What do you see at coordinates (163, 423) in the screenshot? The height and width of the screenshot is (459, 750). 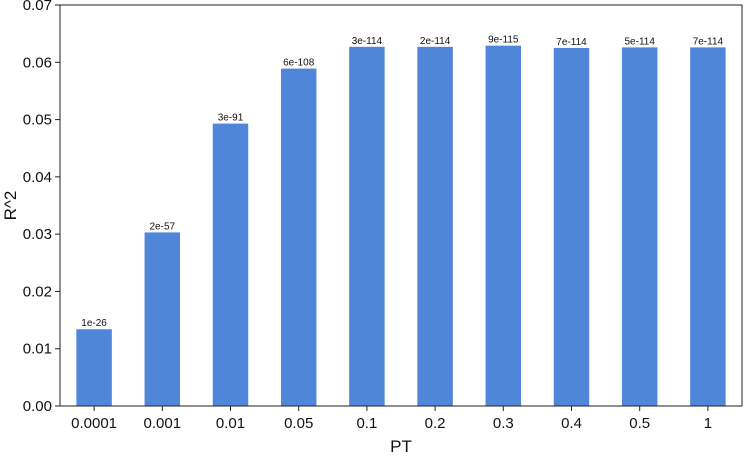 I see `x-tick-label: 0.001` at bounding box center [163, 423].